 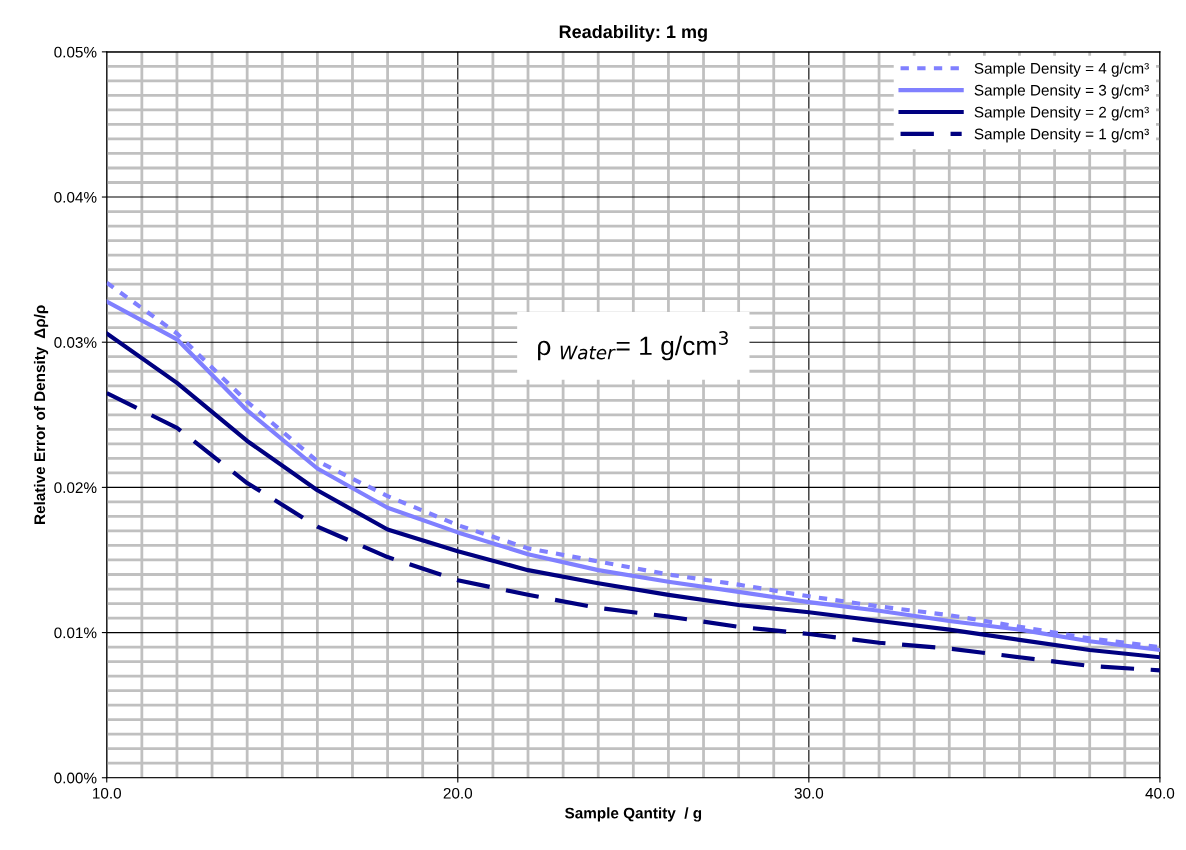 What do you see at coordinates (1061, 113) in the screenshot?
I see `legend-label: Sample Density = 2 g/cm³` at bounding box center [1061, 113].